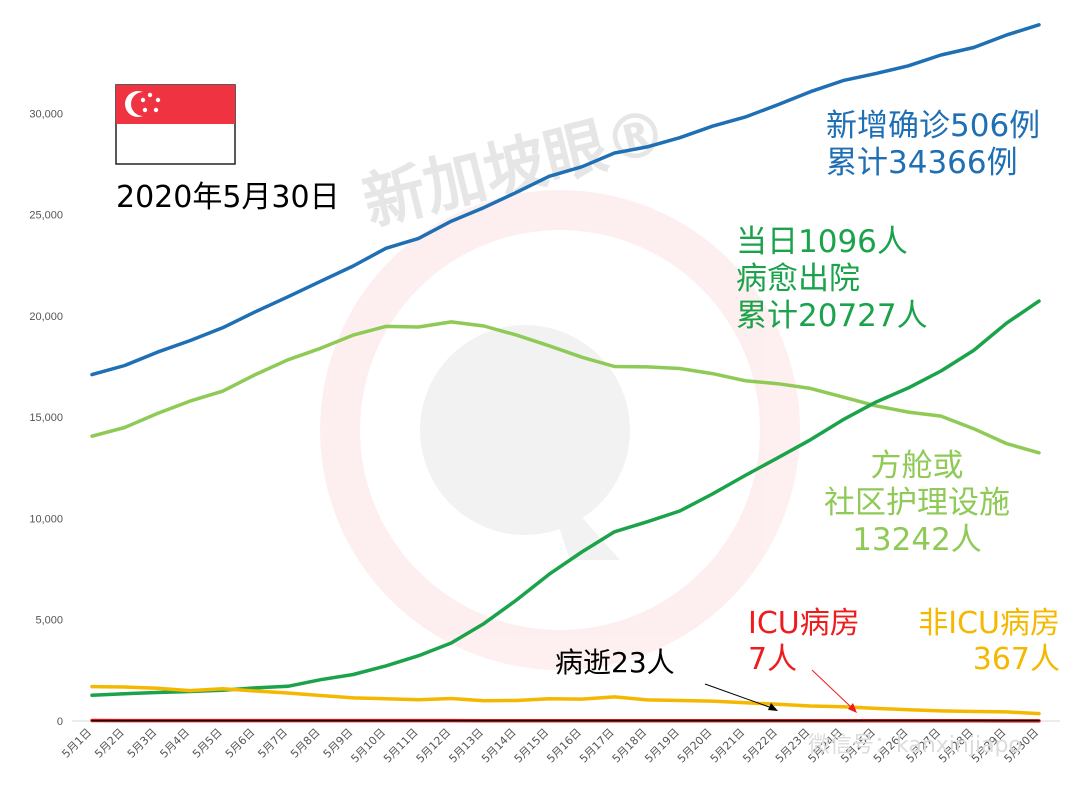  Describe the element at coordinates (922, 163) in the screenshot. I see `confirmed-annotation-line2: 累计34366例` at that location.